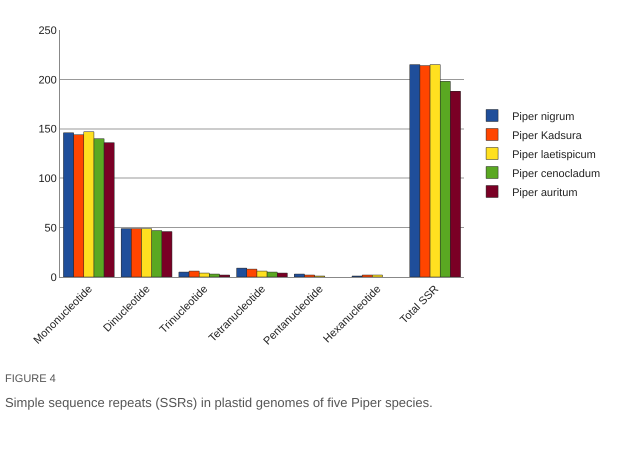 Image resolution: width=618 pixels, height=452 pixels. Describe the element at coordinates (556, 174) in the screenshot. I see `legend-label: Piper cenocladum` at that location.